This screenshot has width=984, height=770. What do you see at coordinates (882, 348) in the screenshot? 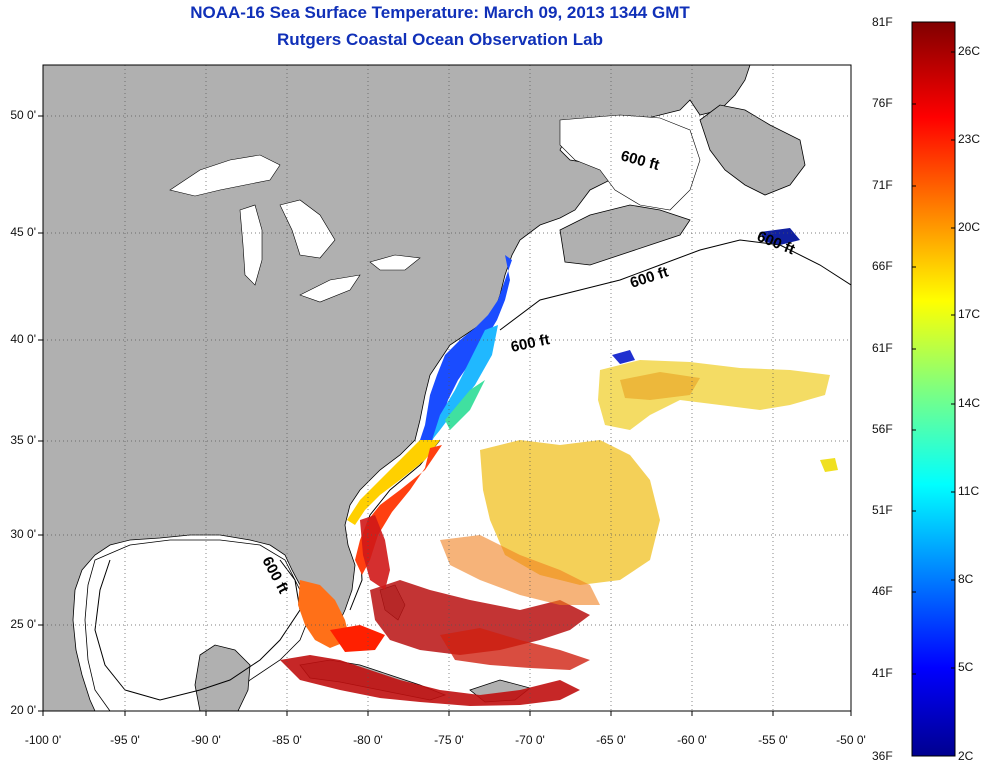
I see `colorbar-f-label: 61F` at bounding box center [882, 348].